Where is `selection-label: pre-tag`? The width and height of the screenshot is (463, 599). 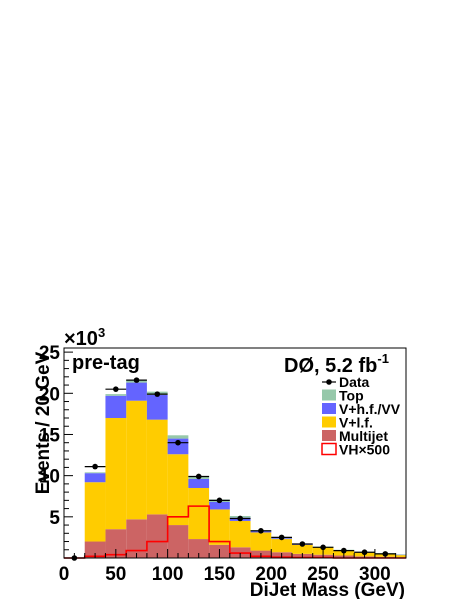 selection-label: pre-tag is located at coordinates (106, 363).